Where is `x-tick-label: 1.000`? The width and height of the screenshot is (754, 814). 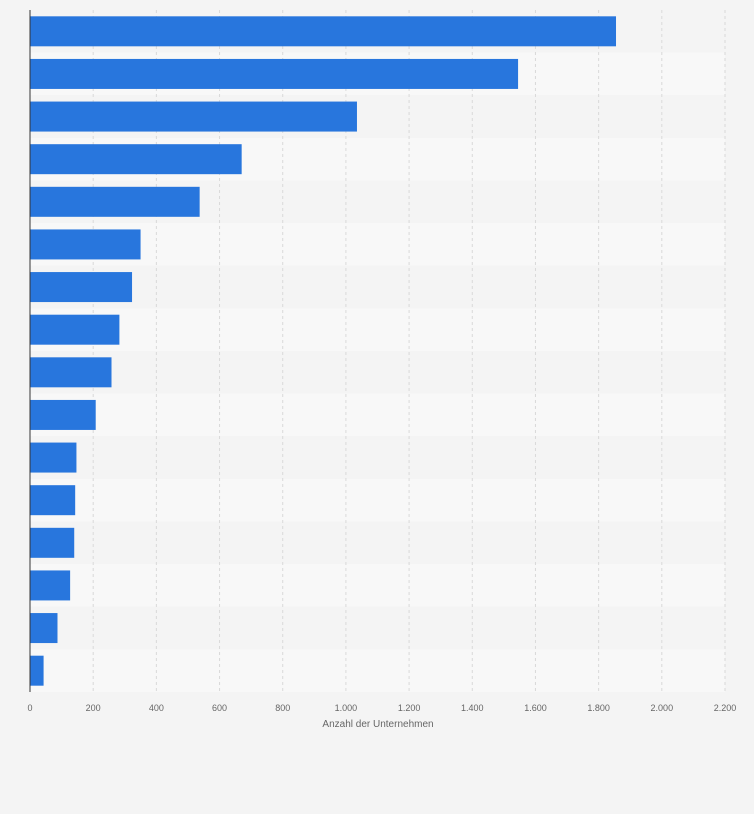 x-tick-label: 1.000 is located at coordinates (346, 708).